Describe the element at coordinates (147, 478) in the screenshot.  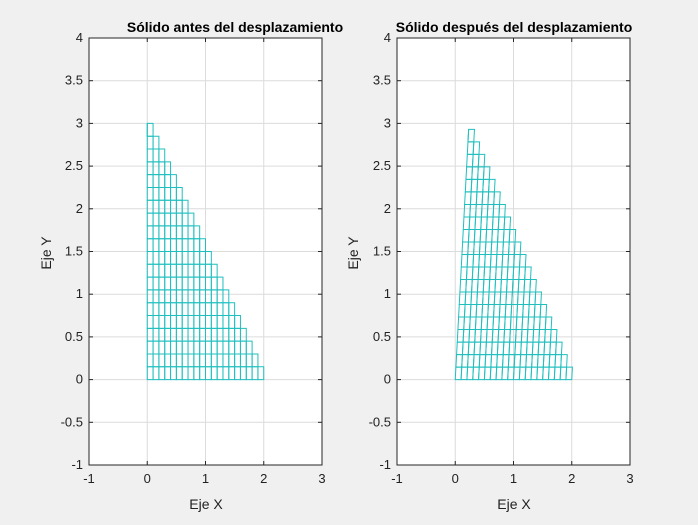
I see `left-x-tick-label: 0` at that location.